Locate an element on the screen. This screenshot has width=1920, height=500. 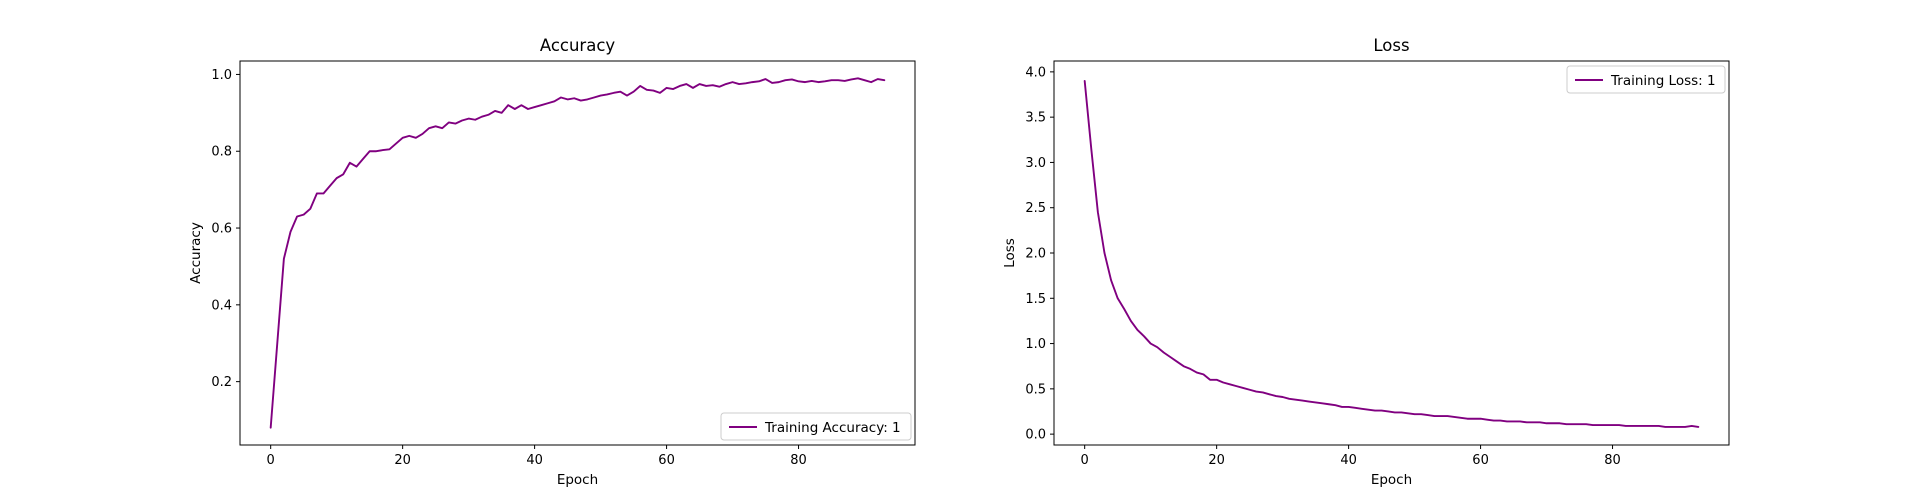
accuracy-y-tick-label: 0.4 is located at coordinates (221, 305).